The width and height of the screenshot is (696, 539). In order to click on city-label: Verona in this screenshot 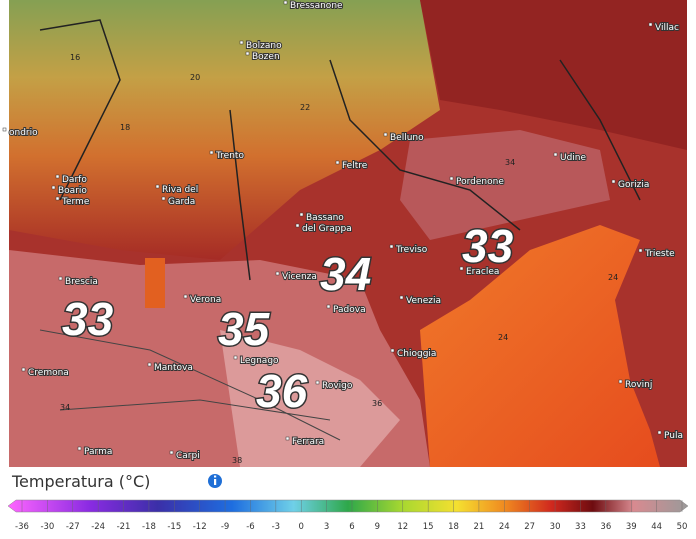, I will do `click(205, 300)`.